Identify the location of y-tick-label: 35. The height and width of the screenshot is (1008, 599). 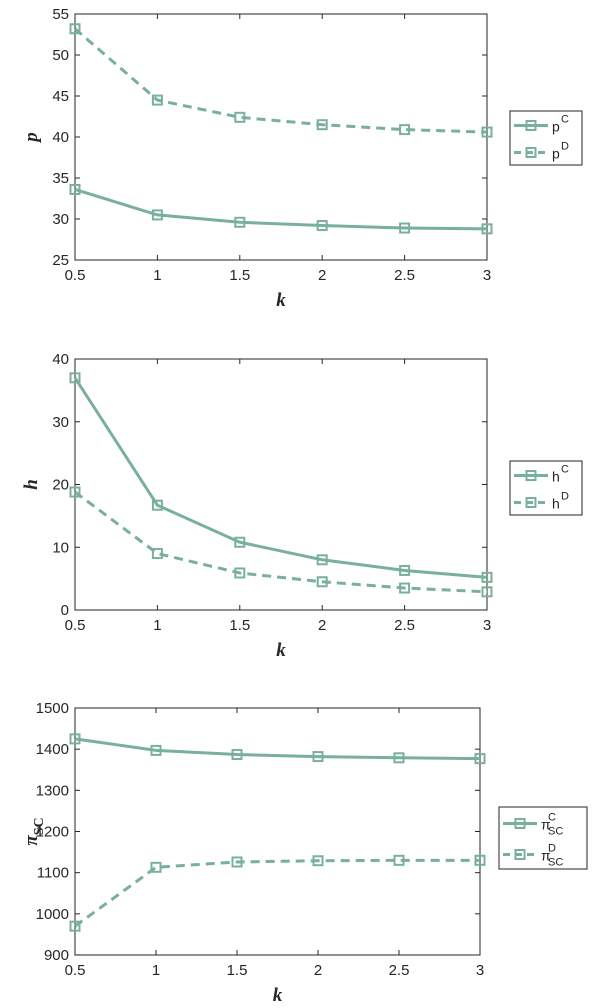
(60, 178).